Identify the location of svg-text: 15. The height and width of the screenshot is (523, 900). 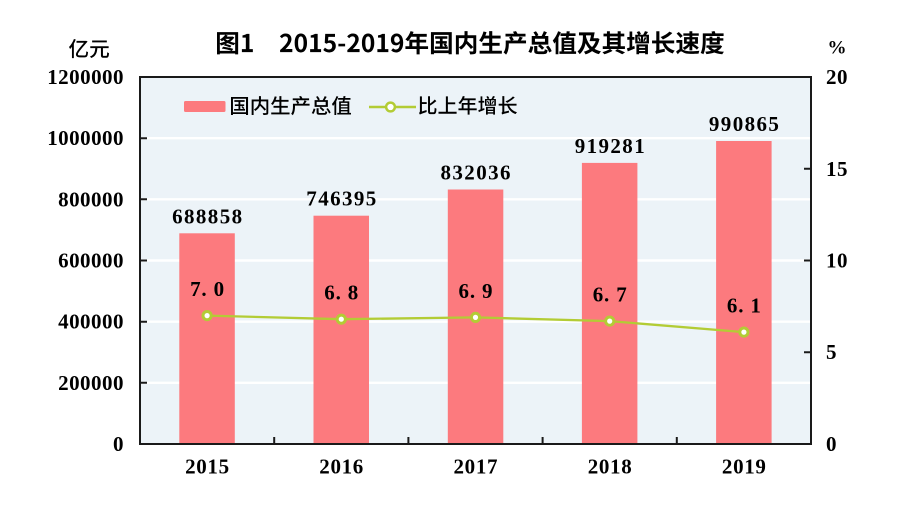
(837, 169).